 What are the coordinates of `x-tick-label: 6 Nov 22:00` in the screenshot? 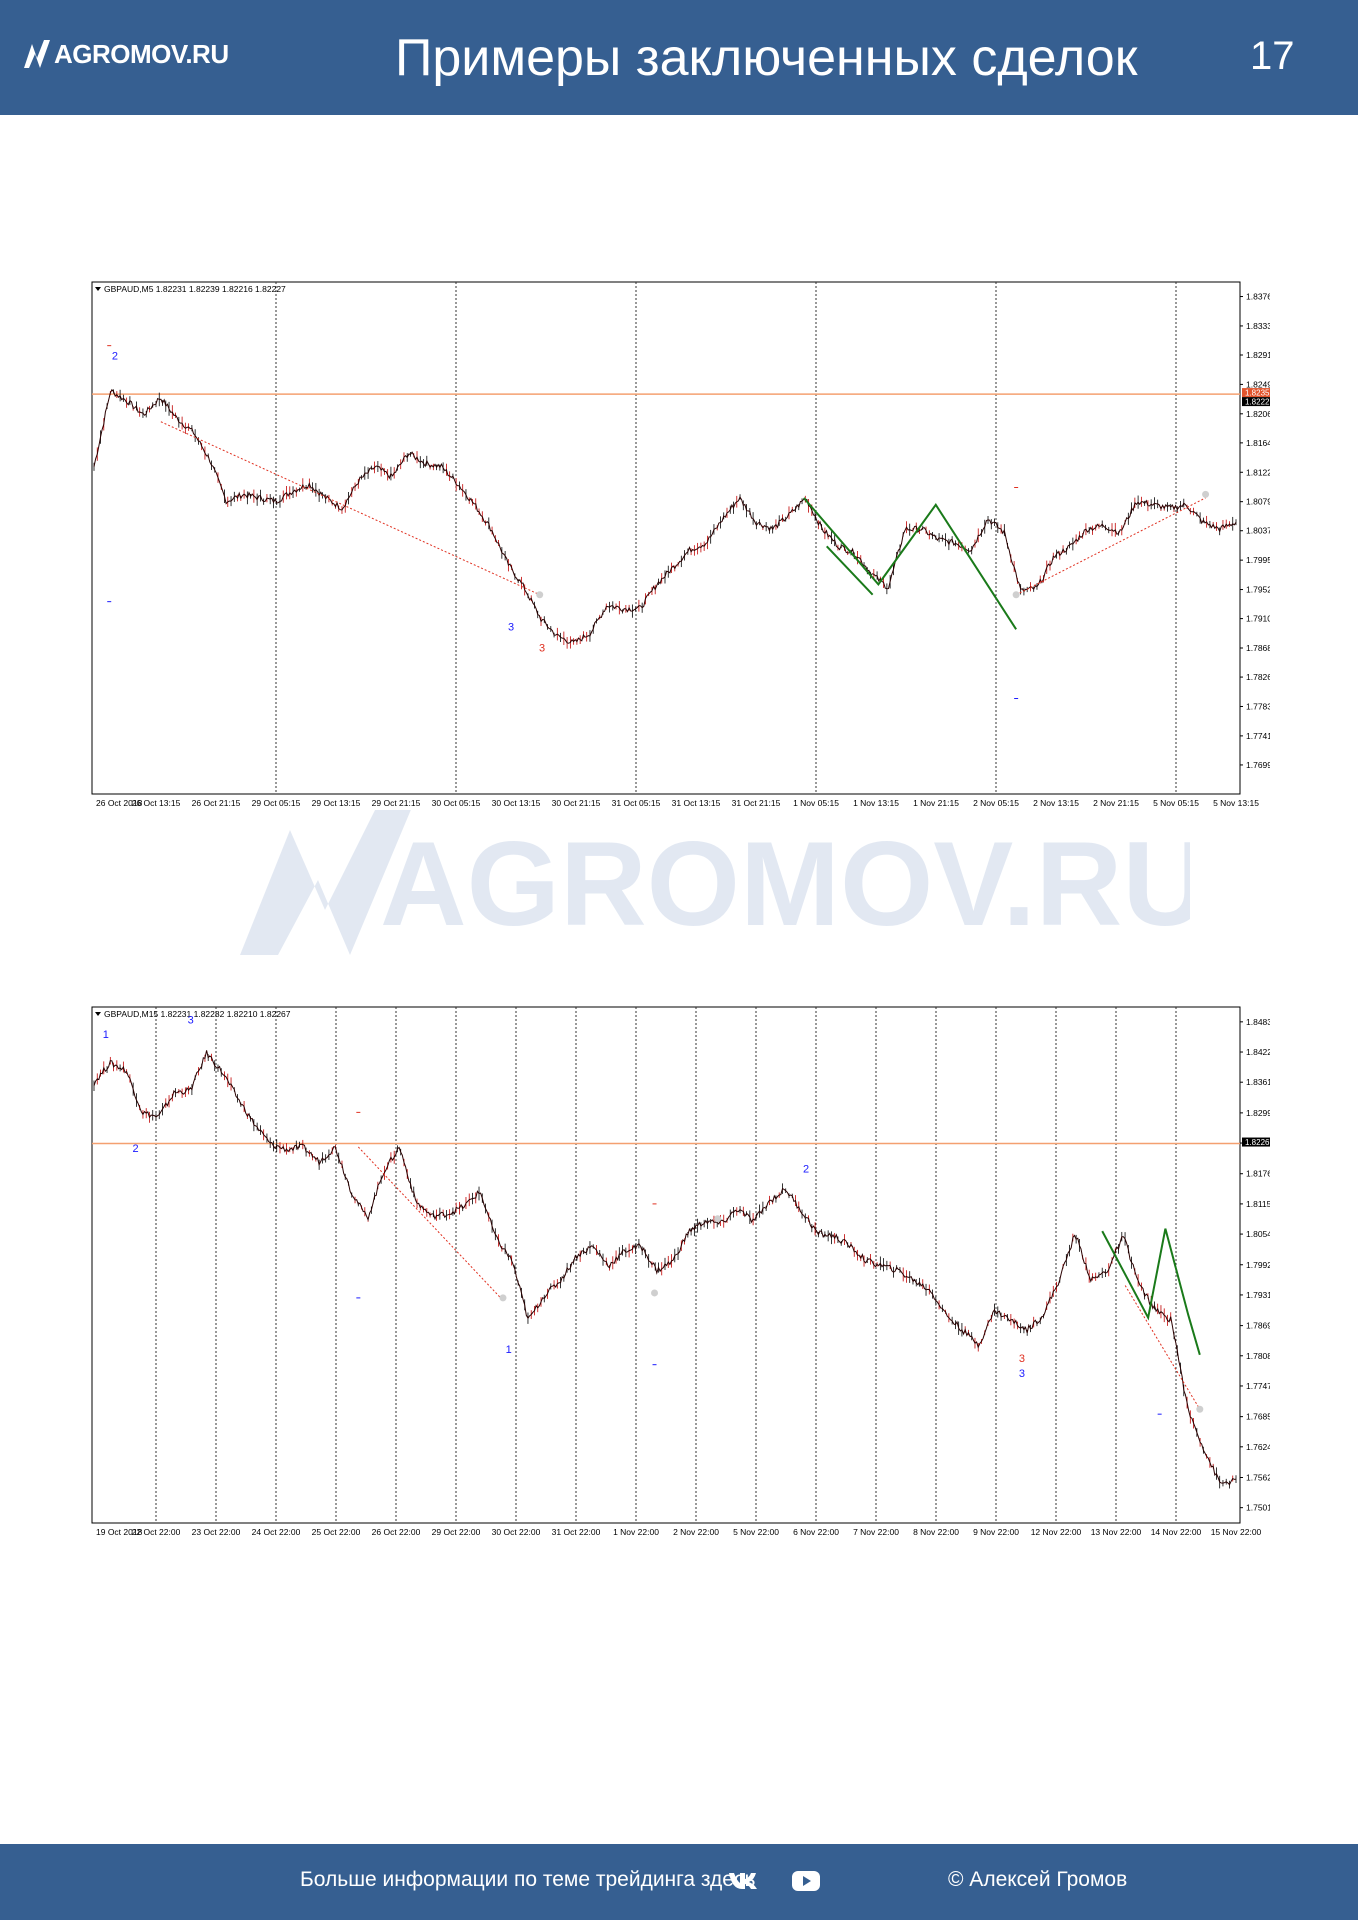 It's located at (816, 1532).